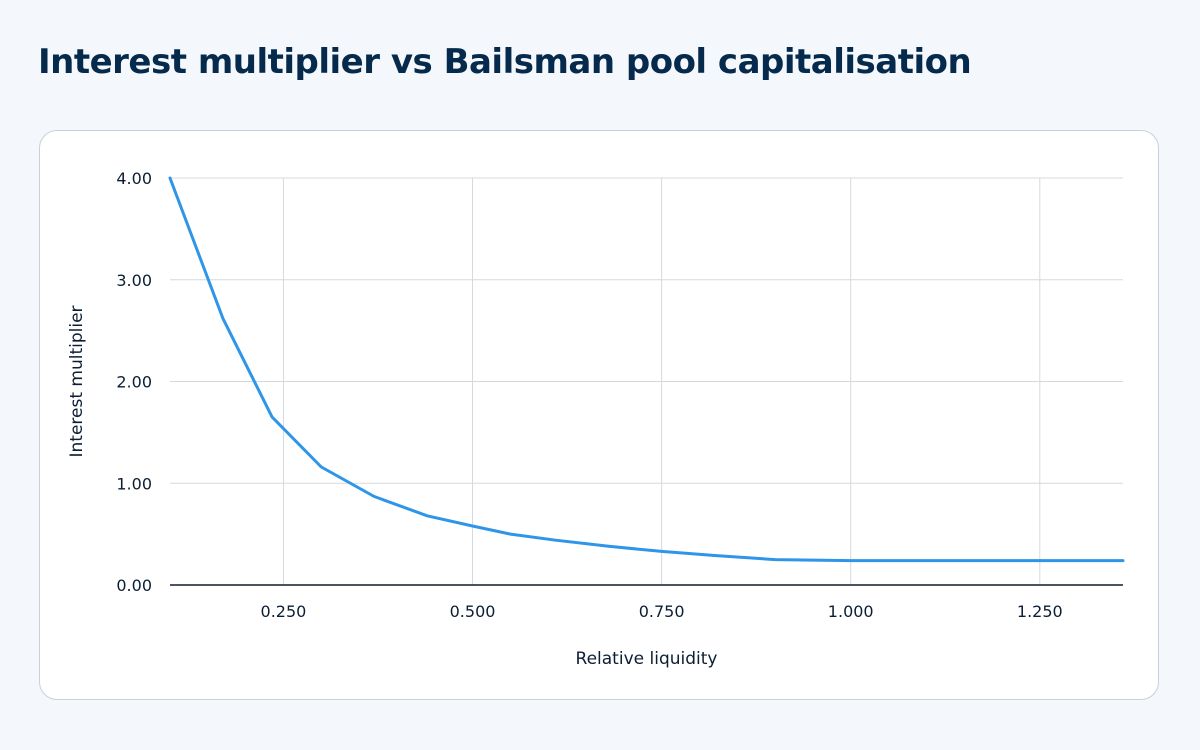  What do you see at coordinates (647, 659) in the screenshot?
I see `x-axis-label: Relative liquidity` at bounding box center [647, 659].